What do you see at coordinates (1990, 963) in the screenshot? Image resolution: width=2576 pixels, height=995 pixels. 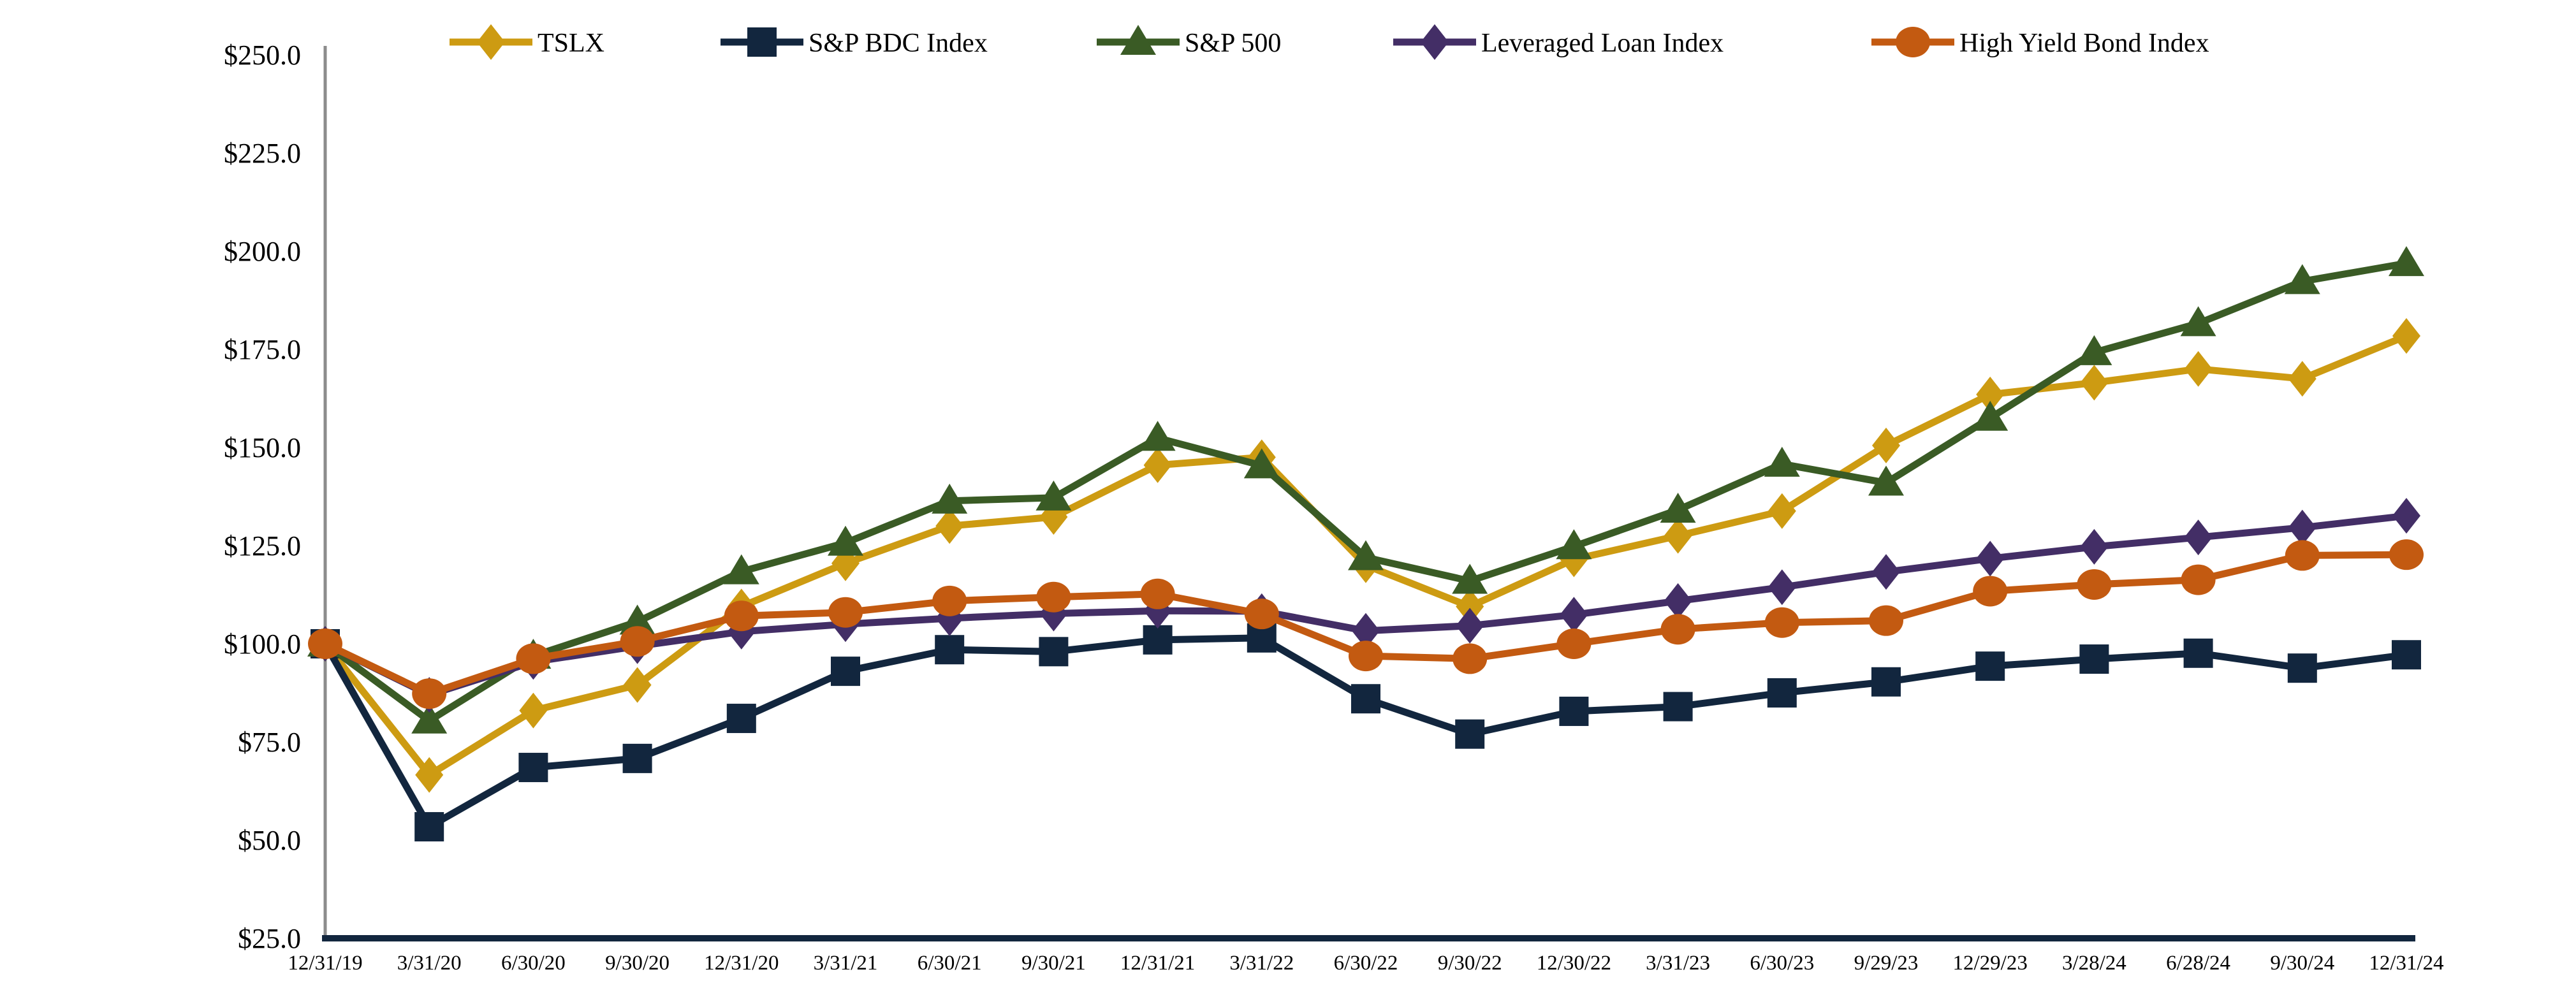 I see `x-axis-tick-label: 12/29/23` at bounding box center [1990, 963].